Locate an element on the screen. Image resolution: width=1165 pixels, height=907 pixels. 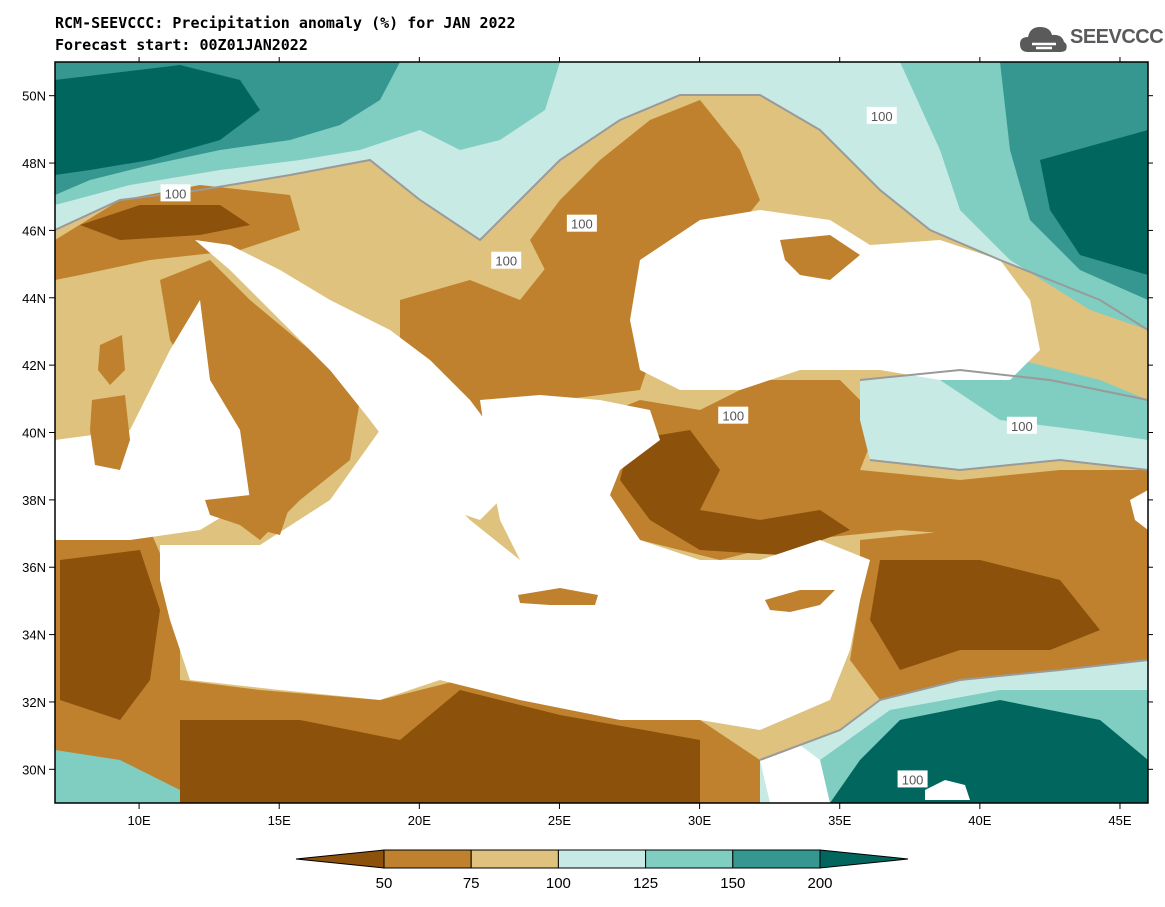
red-sea-north is located at coordinates (795, 774).